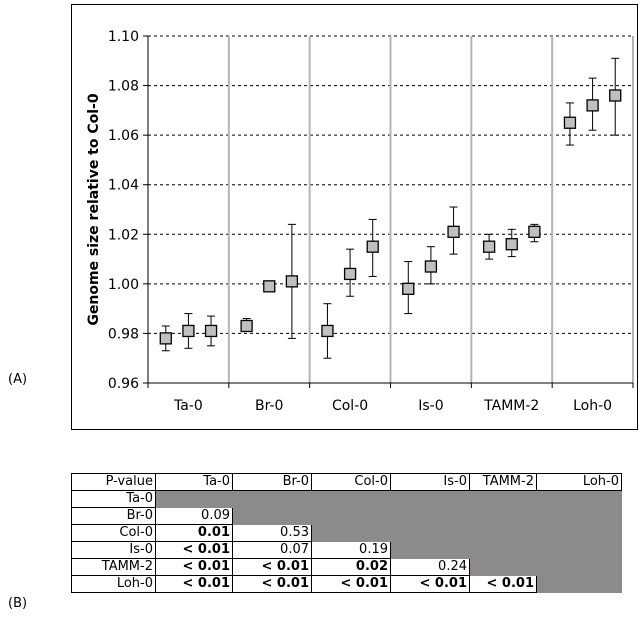 The width and height of the screenshot is (642, 623). Describe the element at coordinates (430, 406) in the screenshot. I see `x-tick-label: Is-0` at that location.